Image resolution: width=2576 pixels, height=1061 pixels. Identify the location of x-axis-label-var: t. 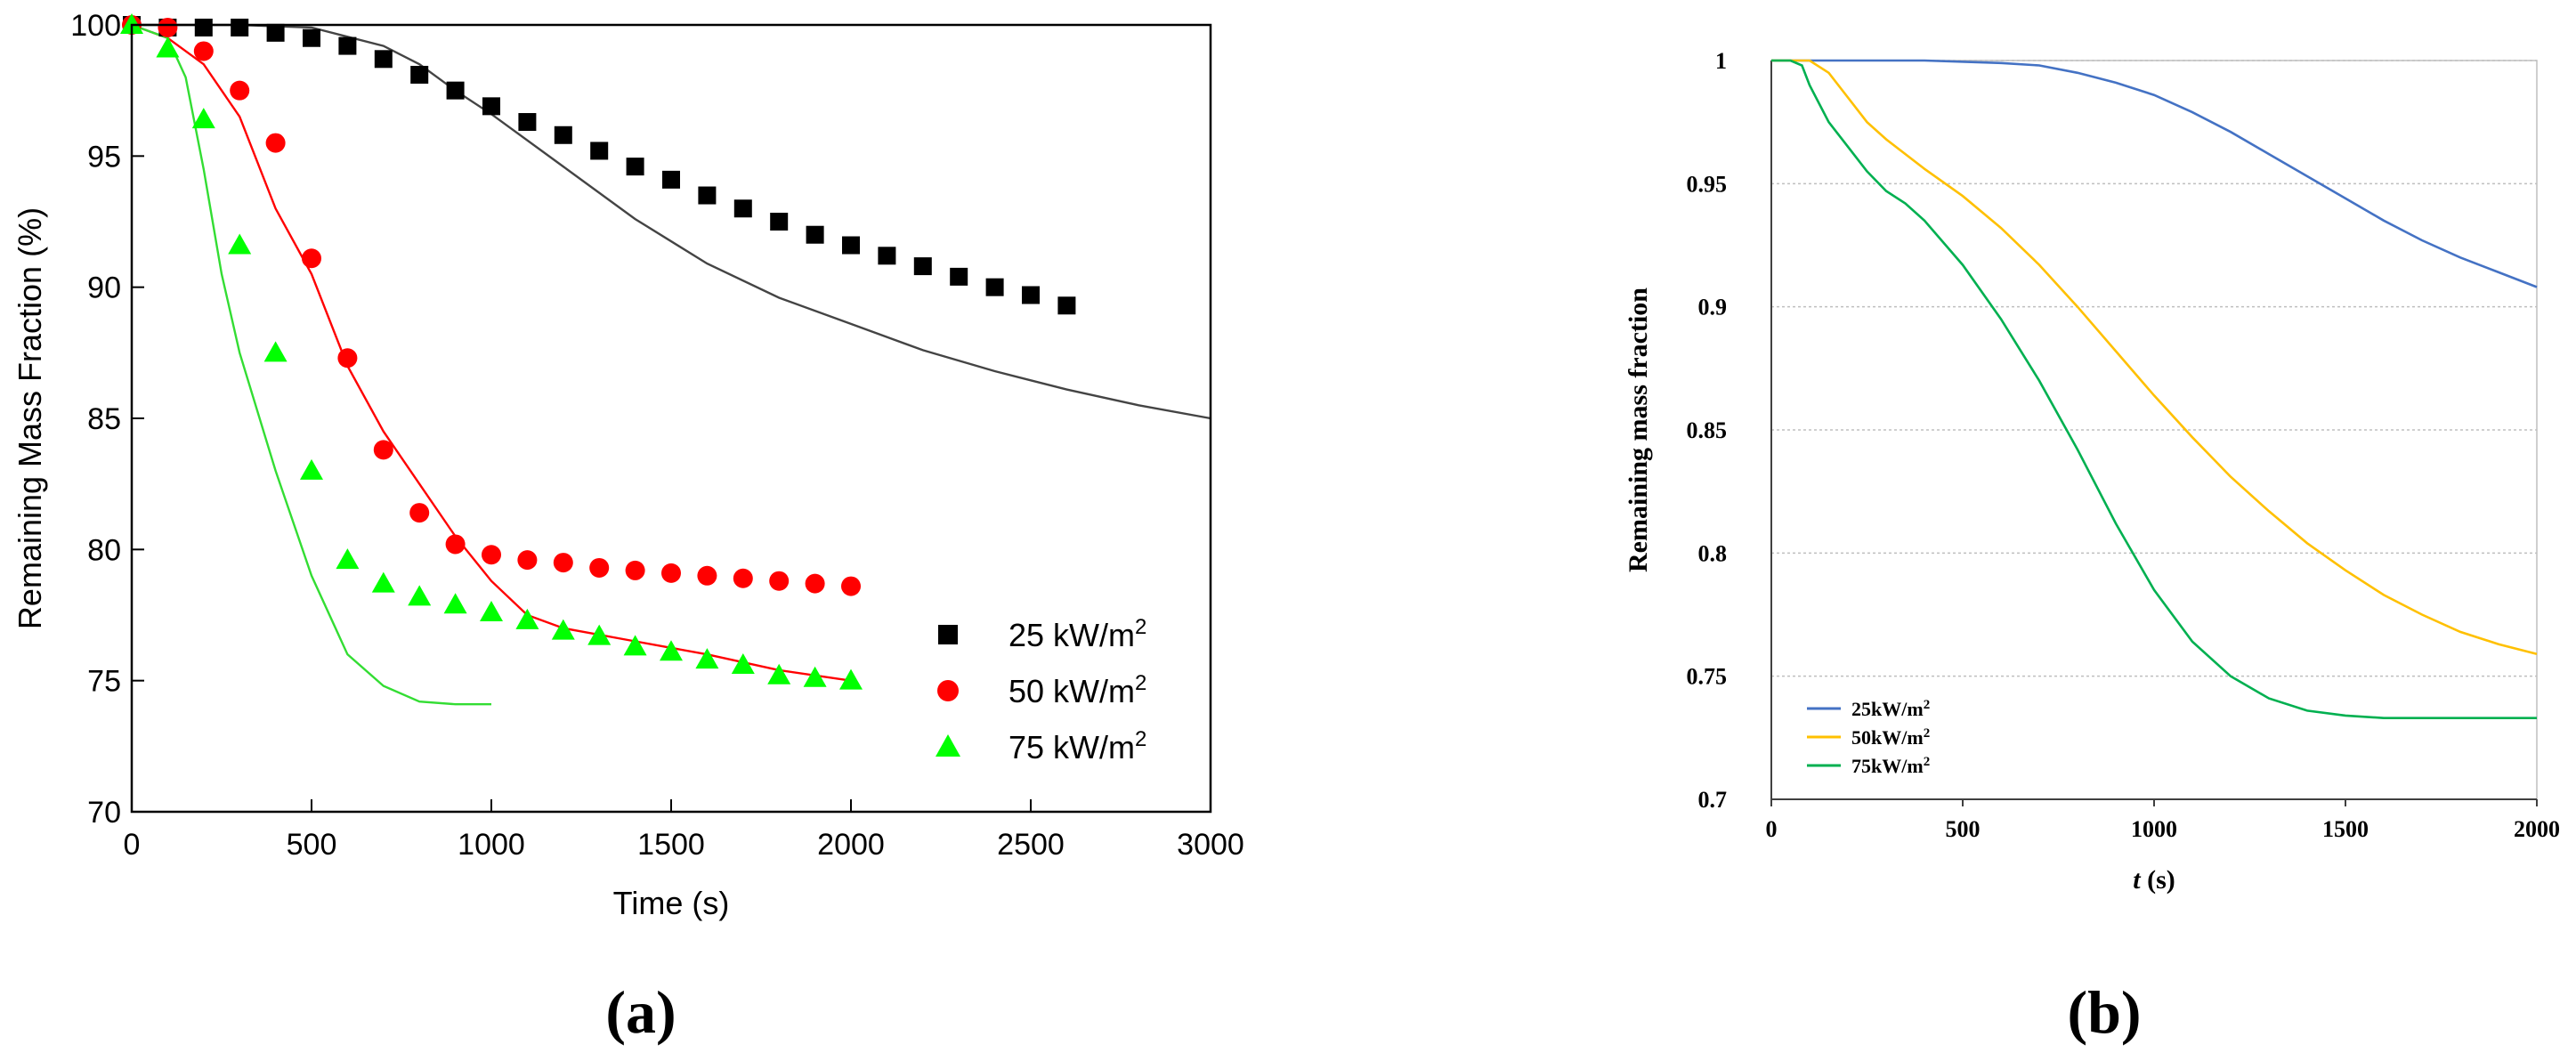
(2137, 880).